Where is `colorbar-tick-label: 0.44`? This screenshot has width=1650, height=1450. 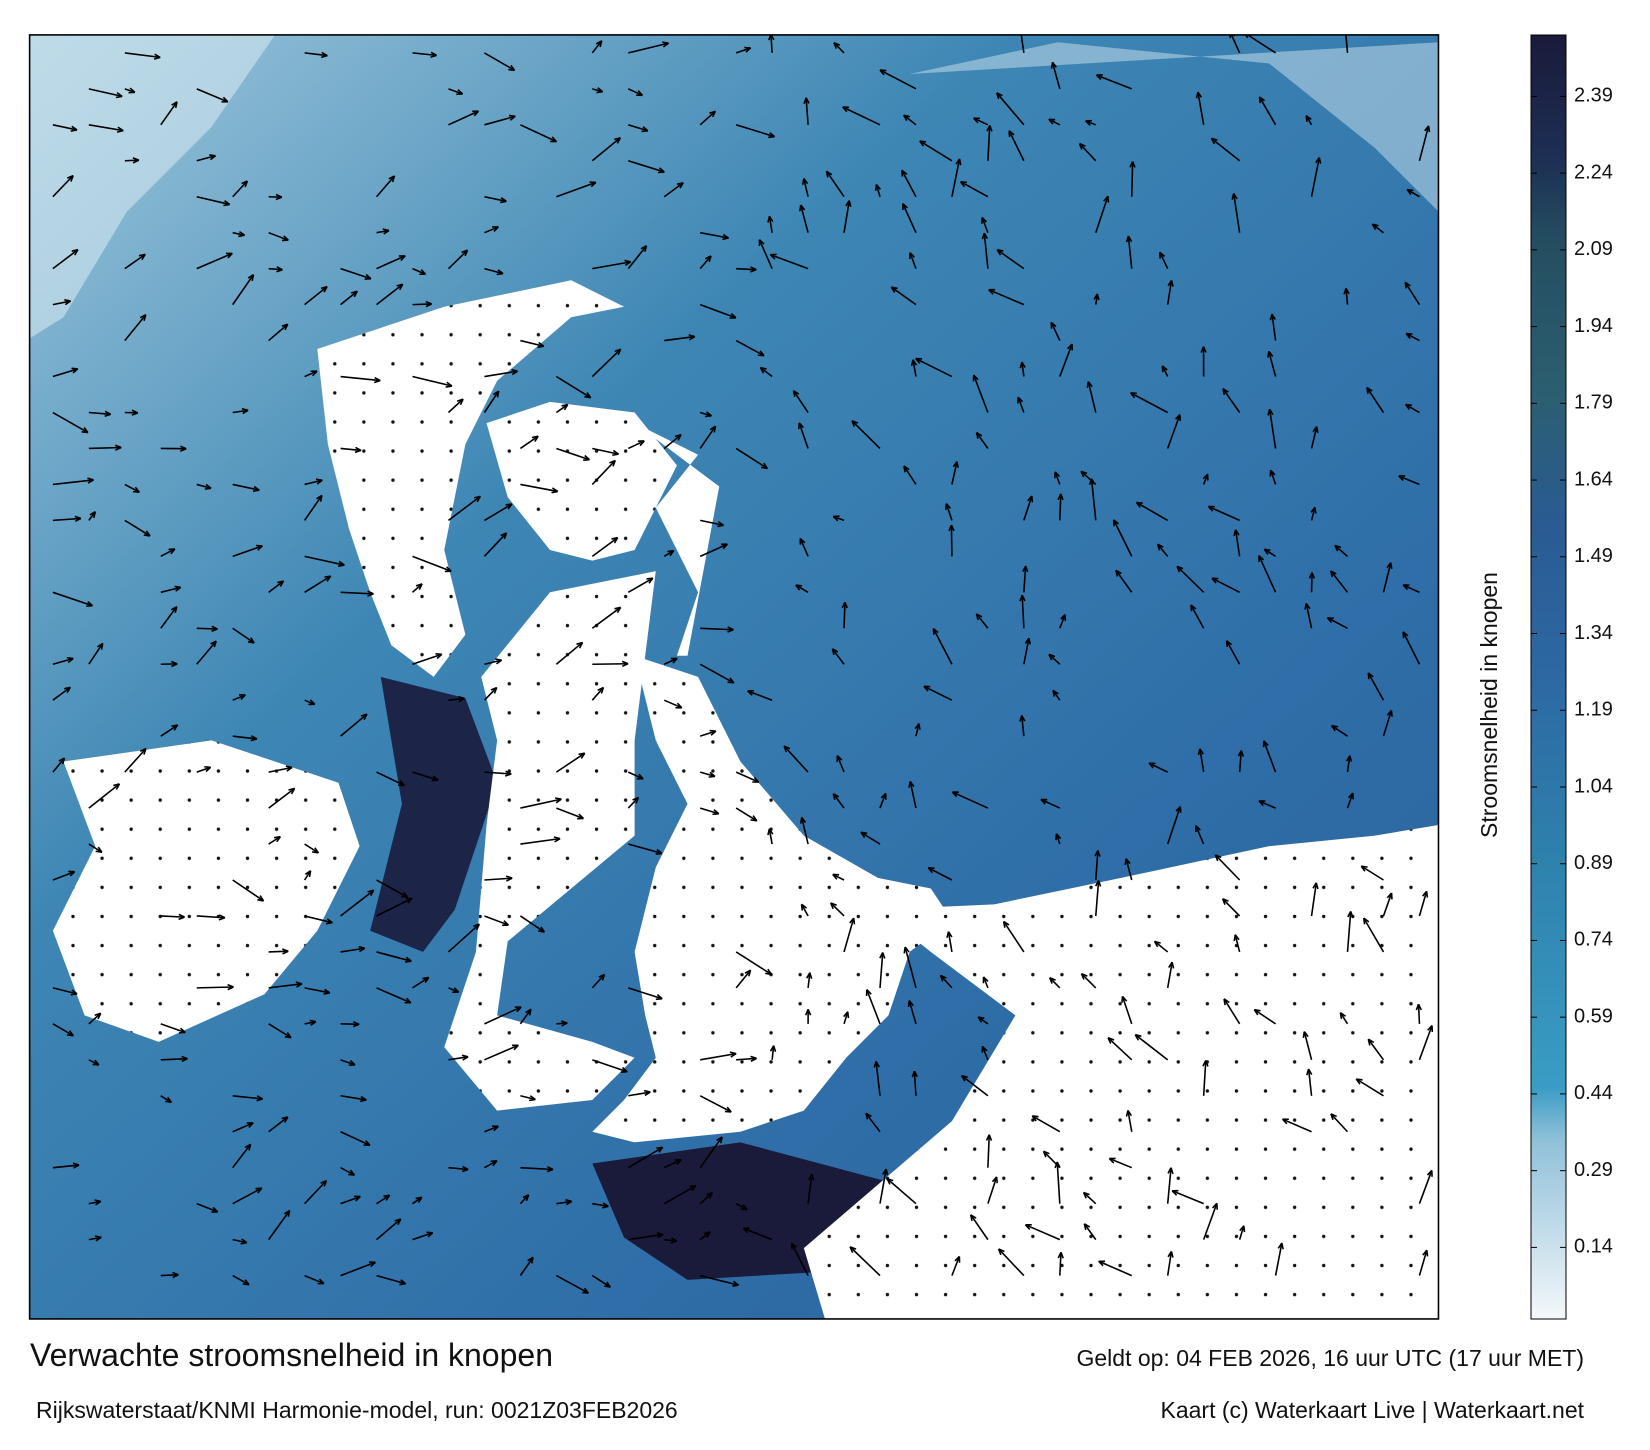
colorbar-tick-label: 0.44 is located at coordinates (1593, 1093).